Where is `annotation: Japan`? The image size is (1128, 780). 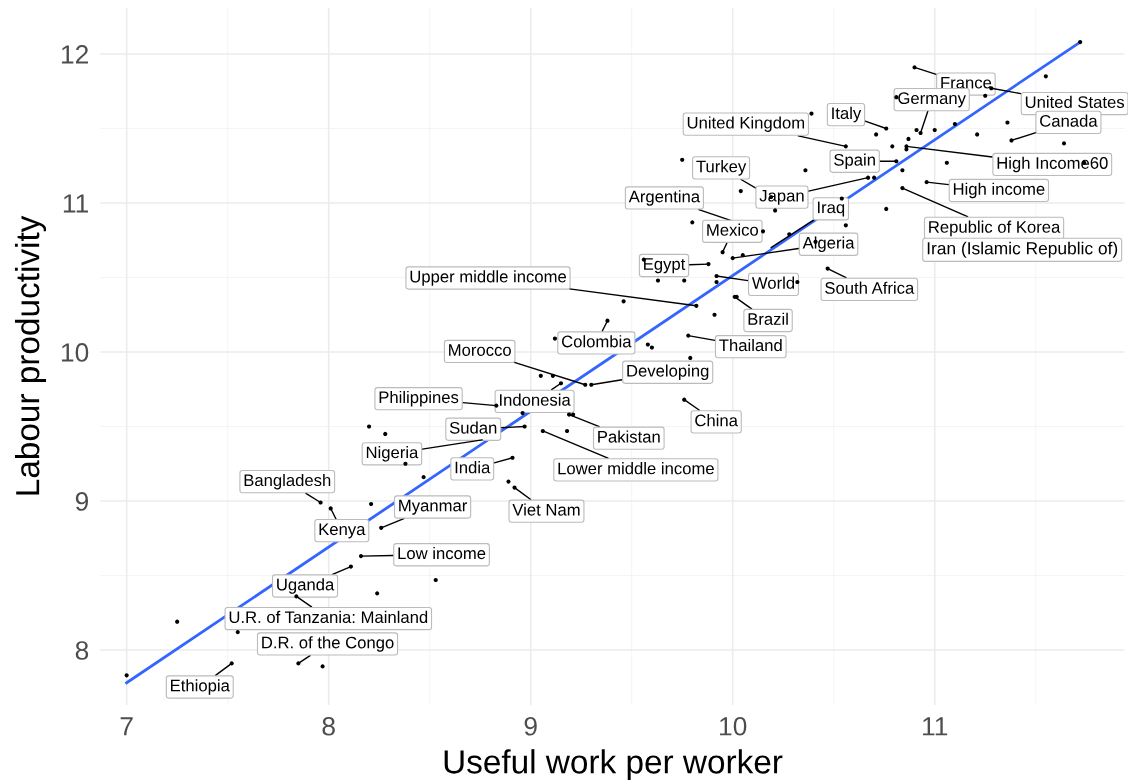 annotation: Japan is located at coordinates (781, 197).